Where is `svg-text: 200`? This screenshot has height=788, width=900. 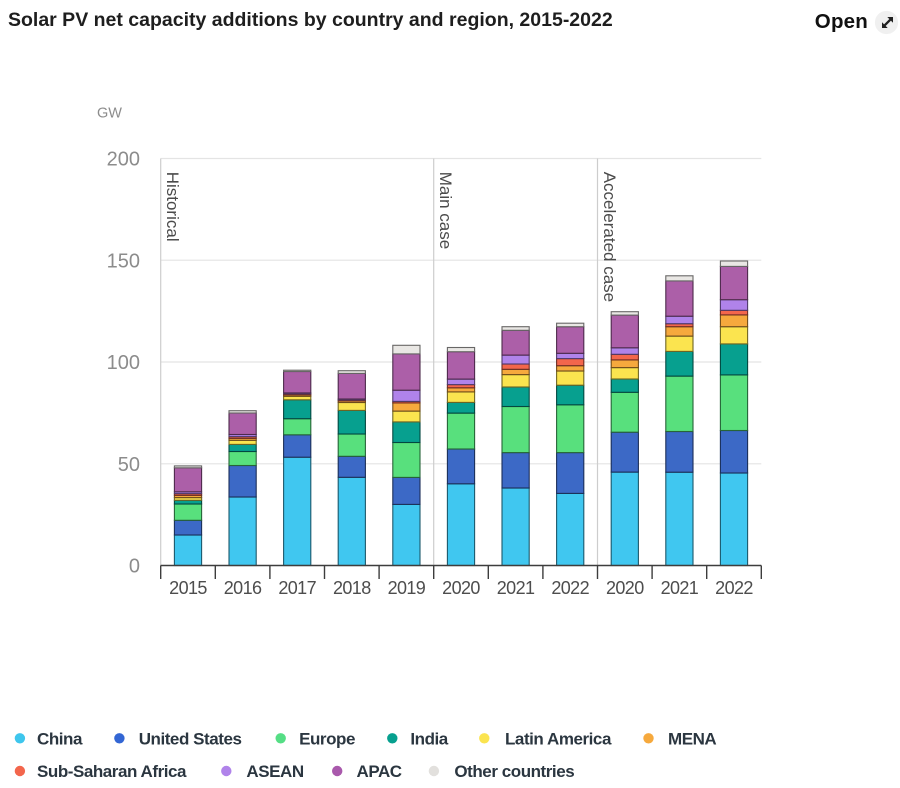
svg-text: 200 is located at coordinates (123, 160).